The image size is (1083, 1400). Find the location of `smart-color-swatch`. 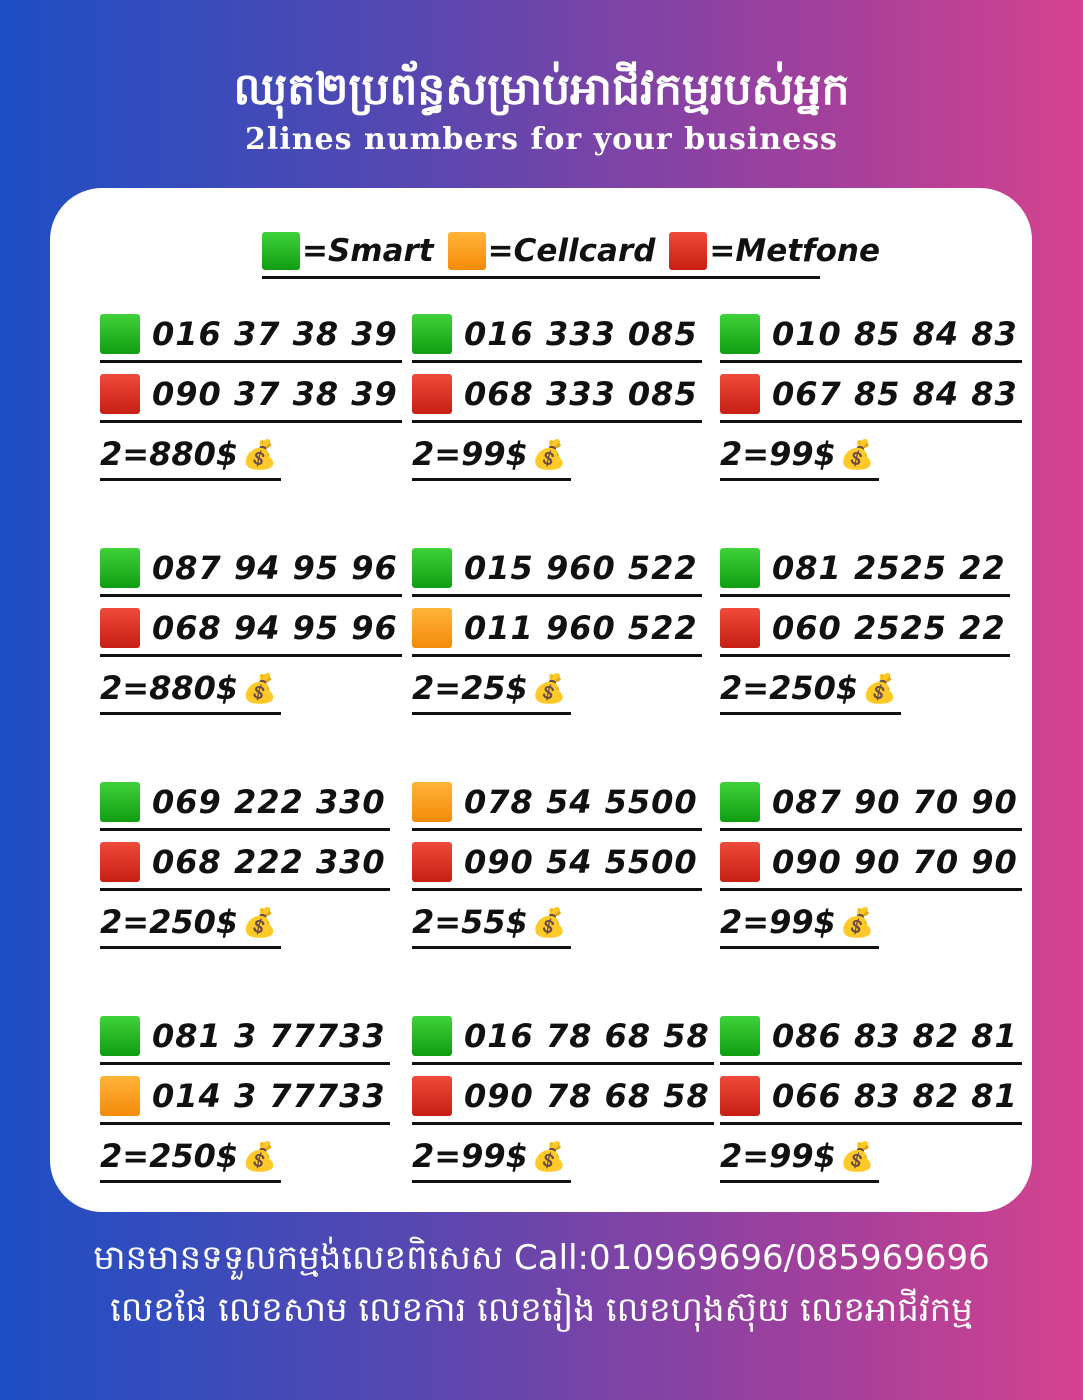

smart-color-swatch is located at coordinates (281, 251).